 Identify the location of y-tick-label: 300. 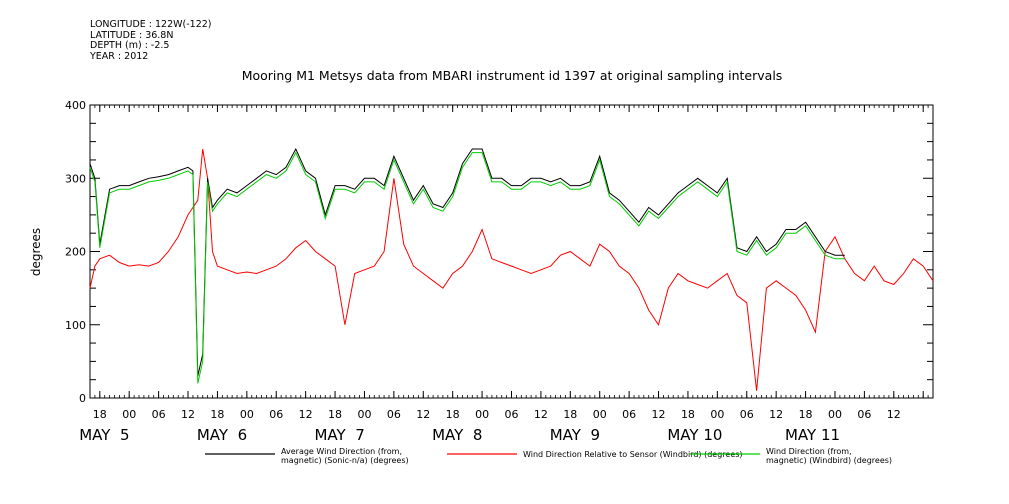
(75, 178).